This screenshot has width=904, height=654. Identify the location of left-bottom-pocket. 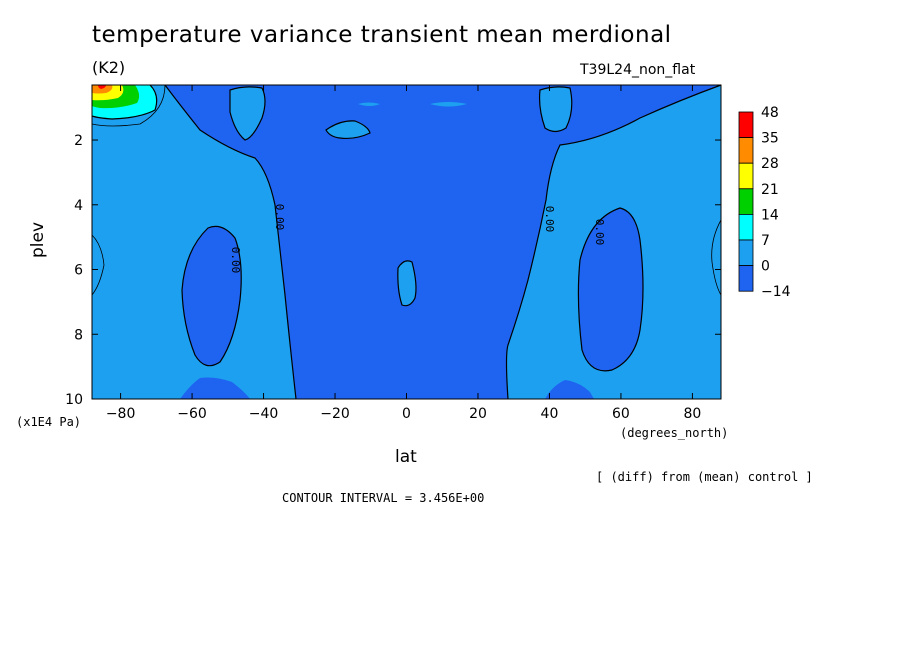
(215, 388).